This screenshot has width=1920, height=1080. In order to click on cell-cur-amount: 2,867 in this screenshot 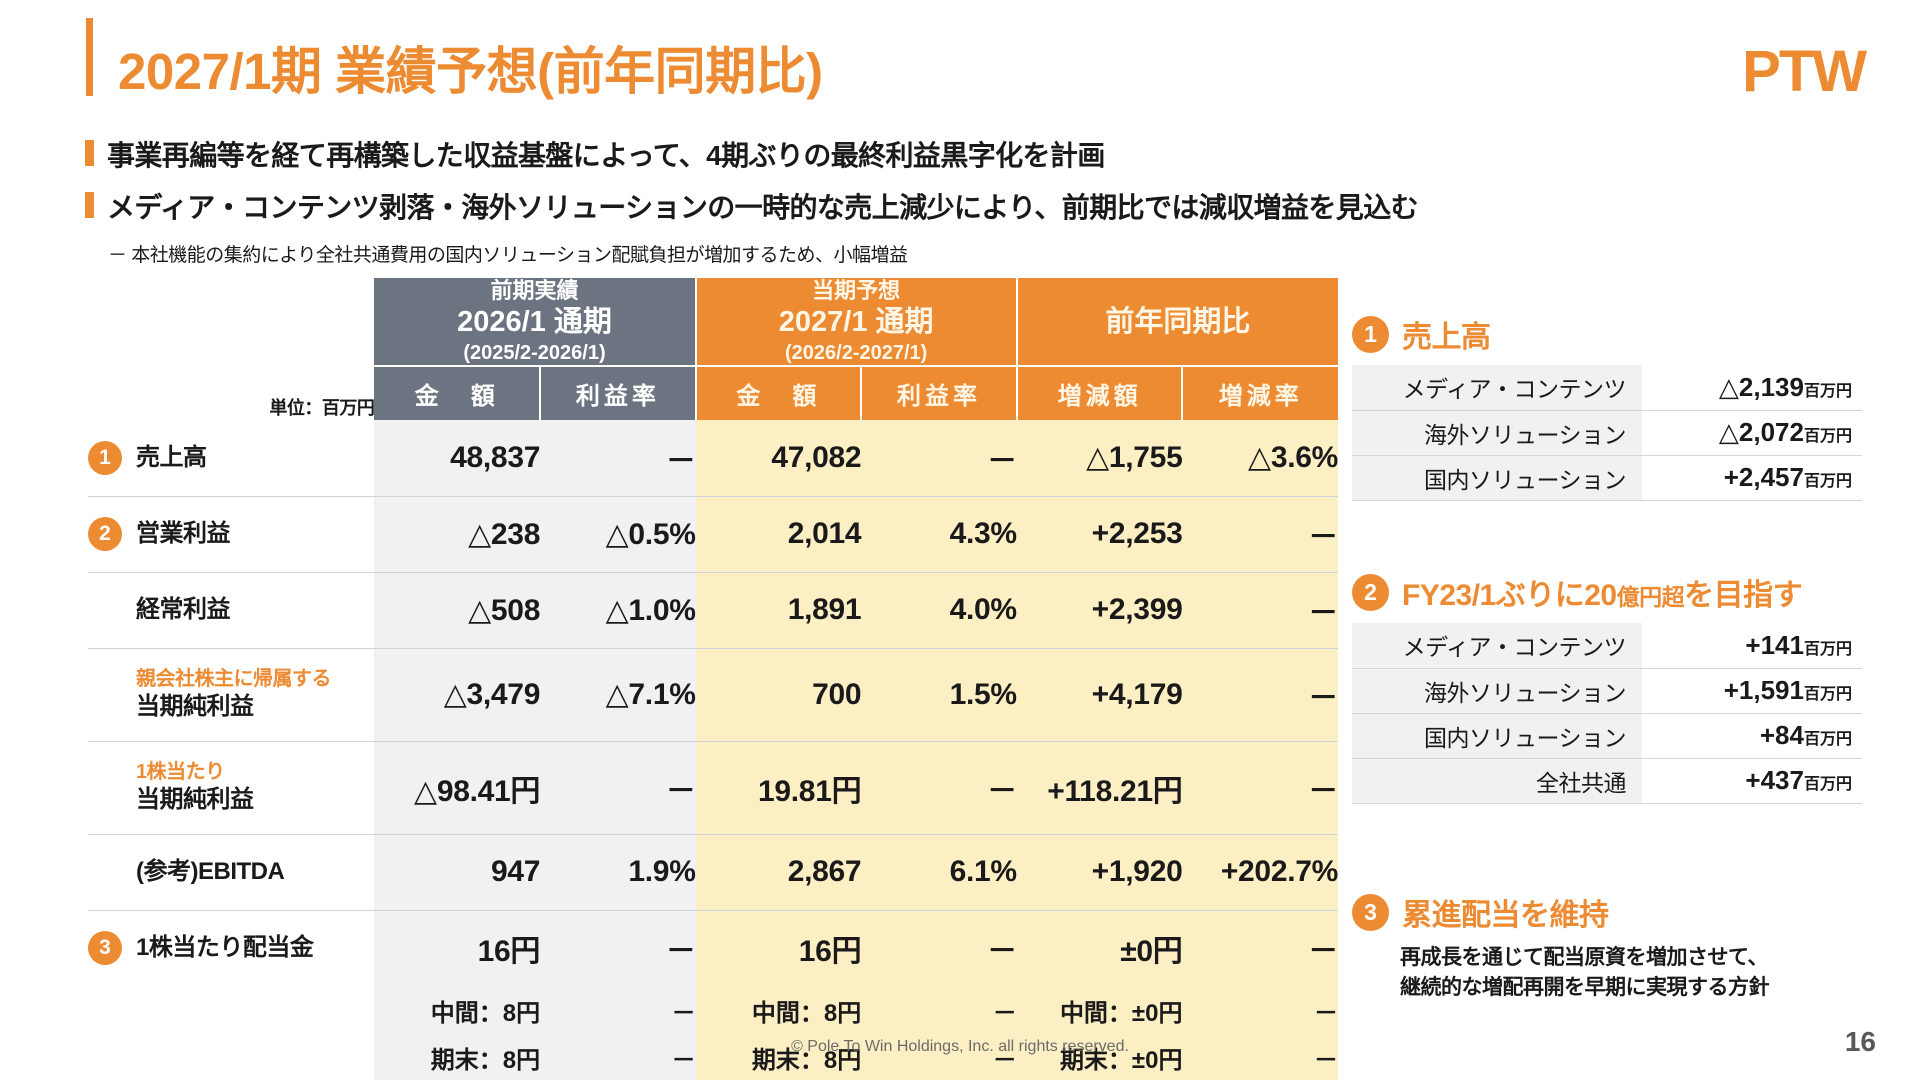, I will do `click(778, 872)`.